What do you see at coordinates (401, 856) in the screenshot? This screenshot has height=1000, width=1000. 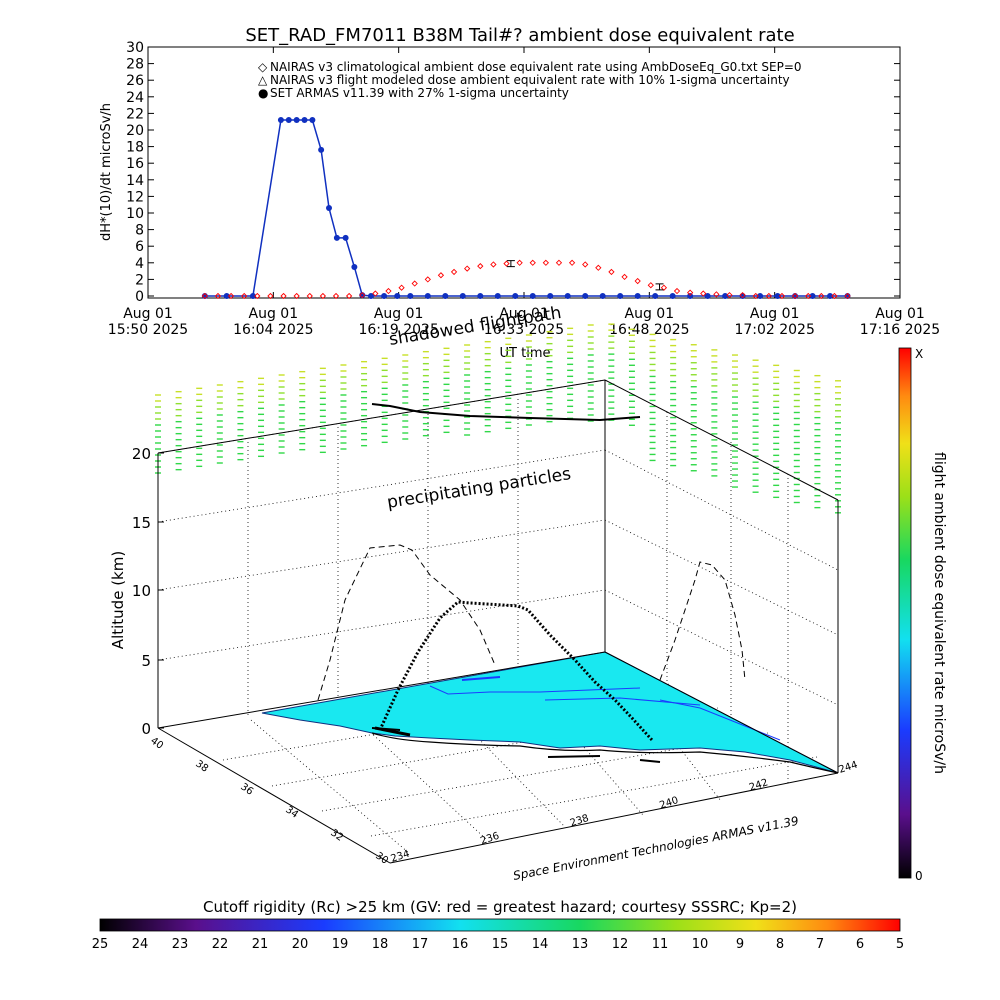 I see `longitude-tick-label: 234` at bounding box center [401, 856].